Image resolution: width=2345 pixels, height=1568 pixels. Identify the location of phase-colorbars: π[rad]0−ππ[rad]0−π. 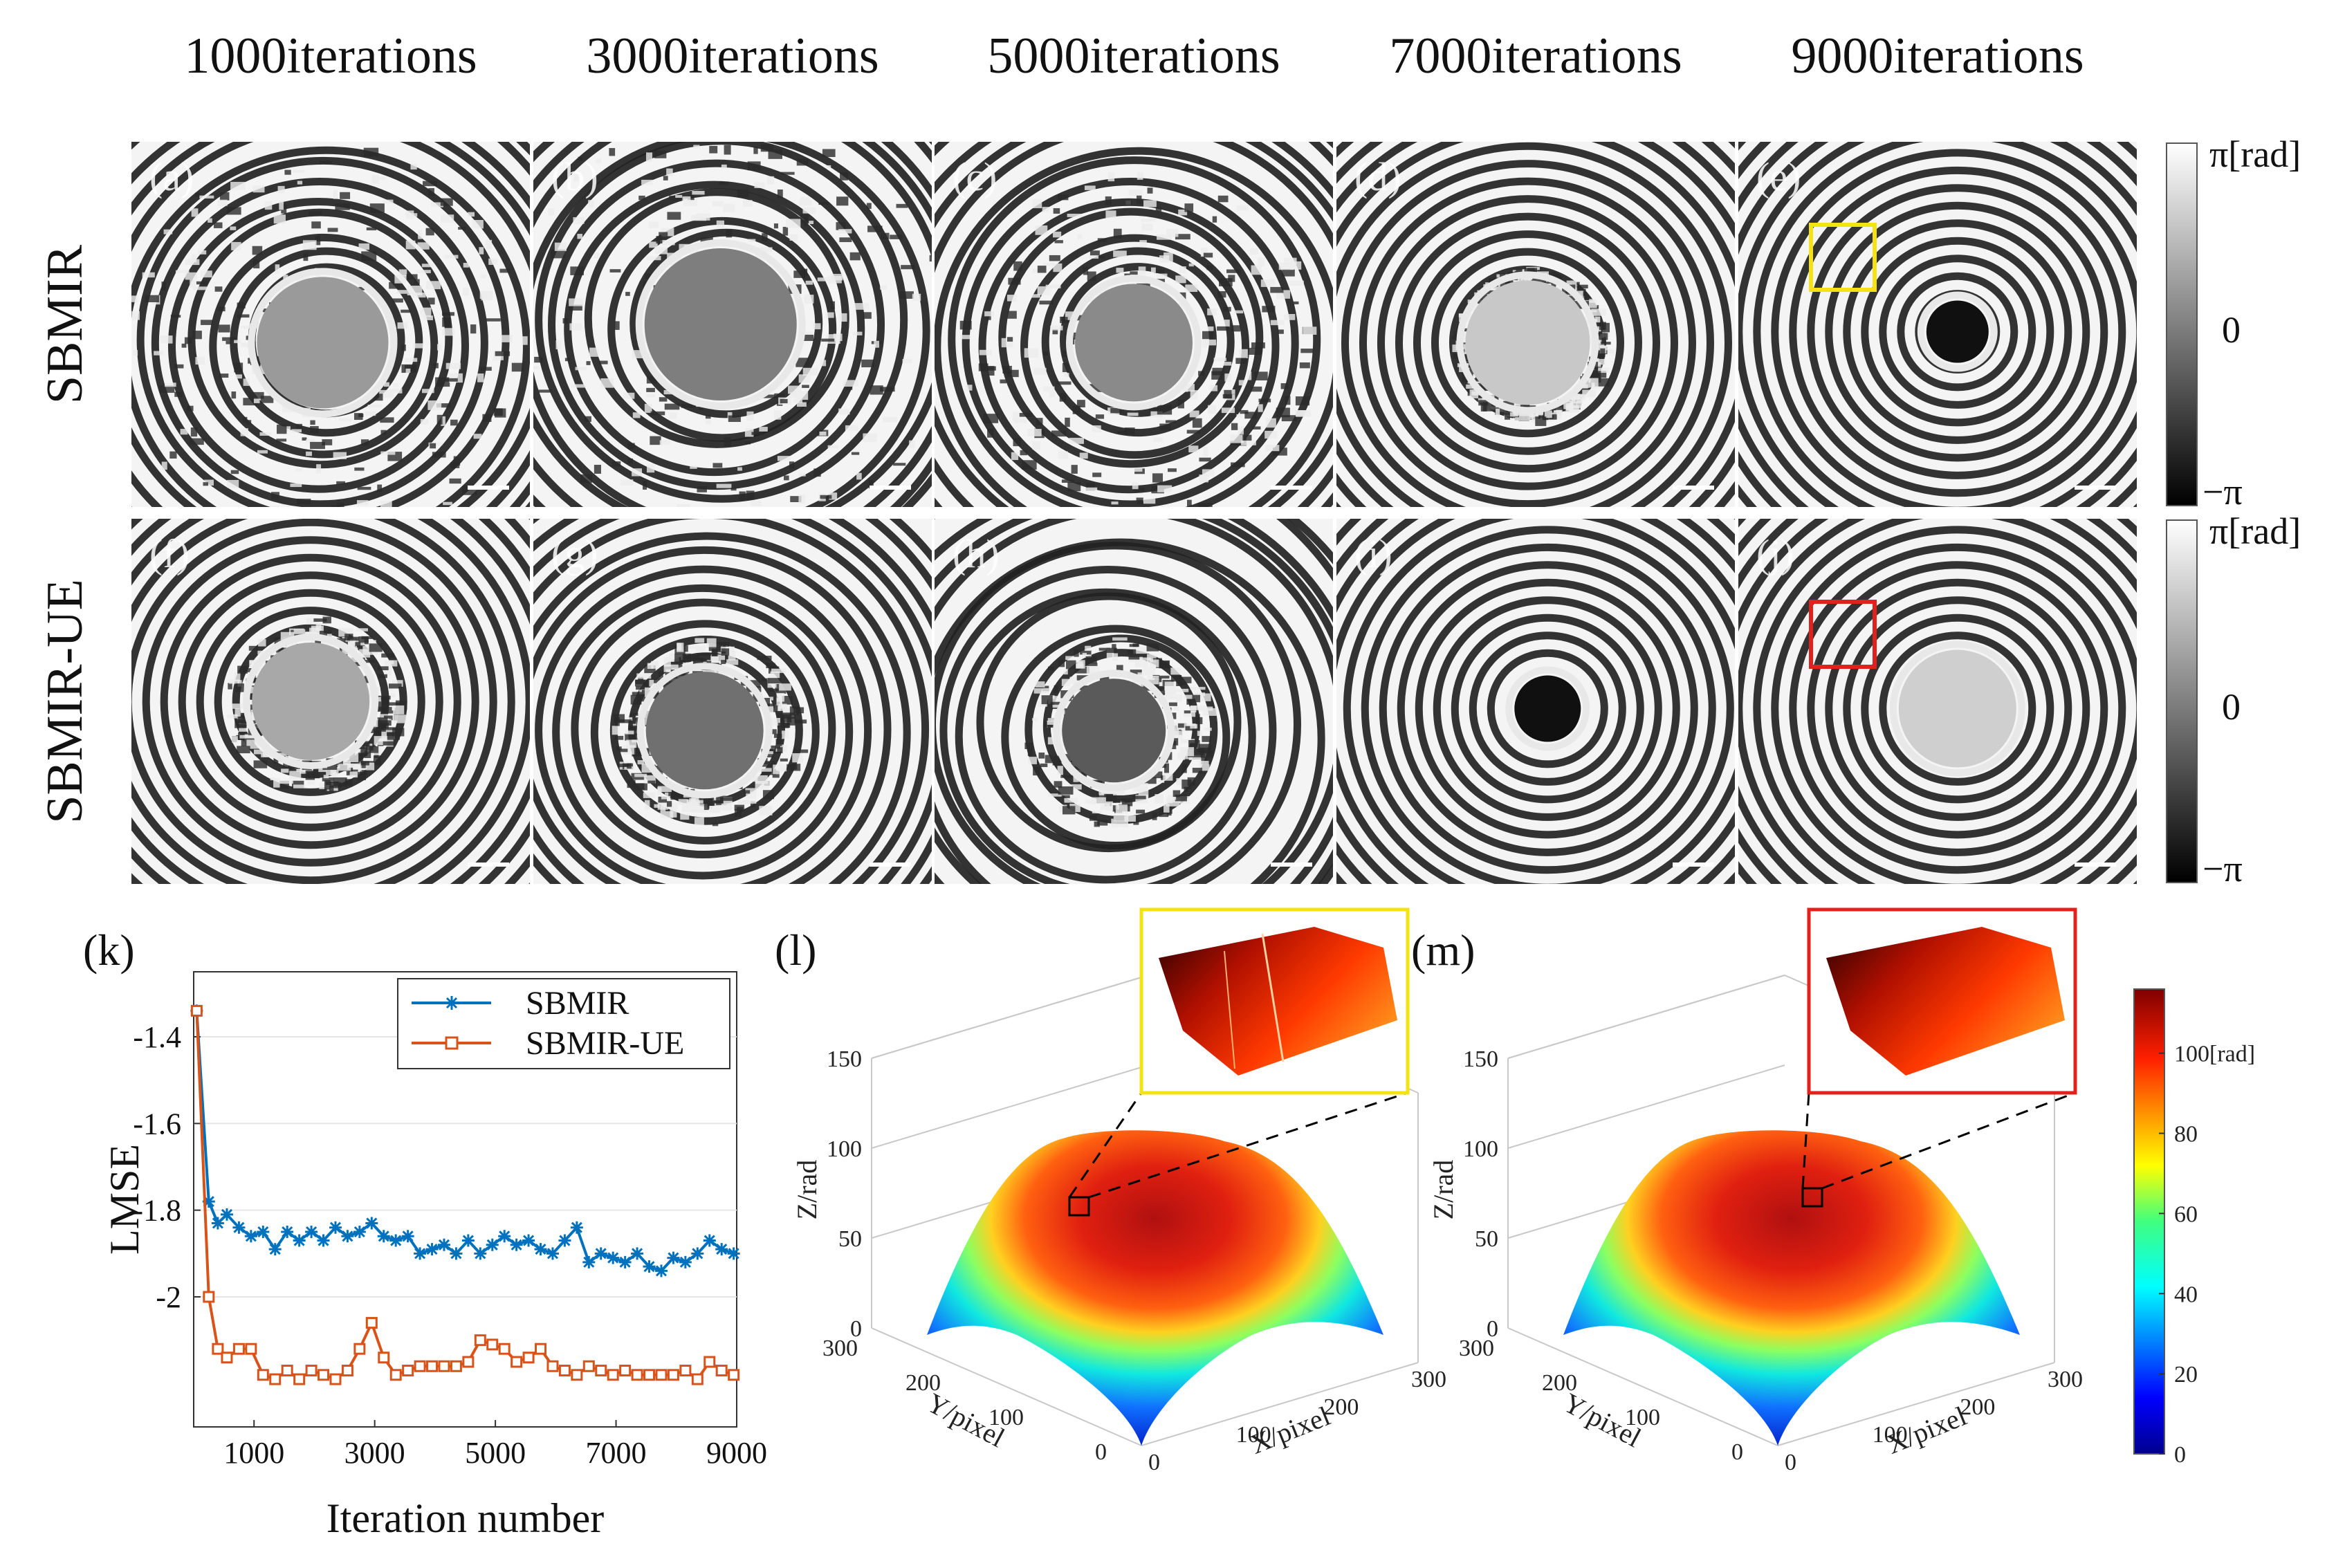
(2233, 511).